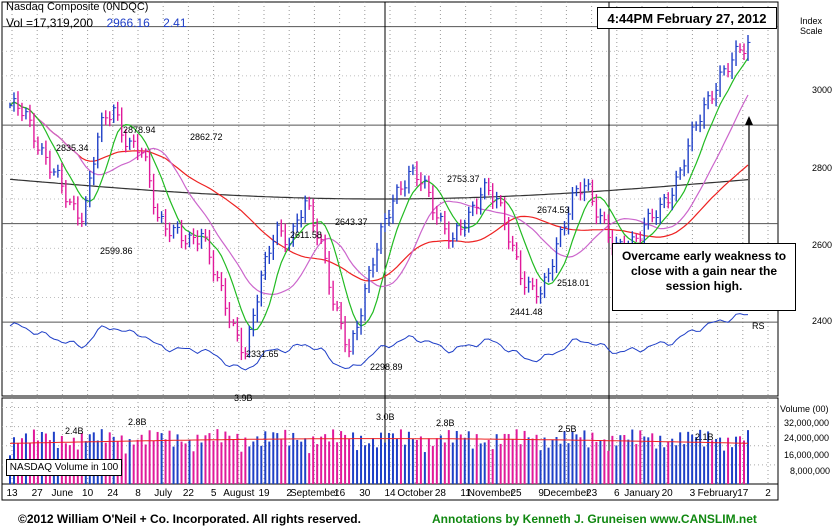 This screenshot has width=840, height=531. Describe the element at coordinates (12, 493) in the screenshot. I see `date-tick-label: 13` at that location.